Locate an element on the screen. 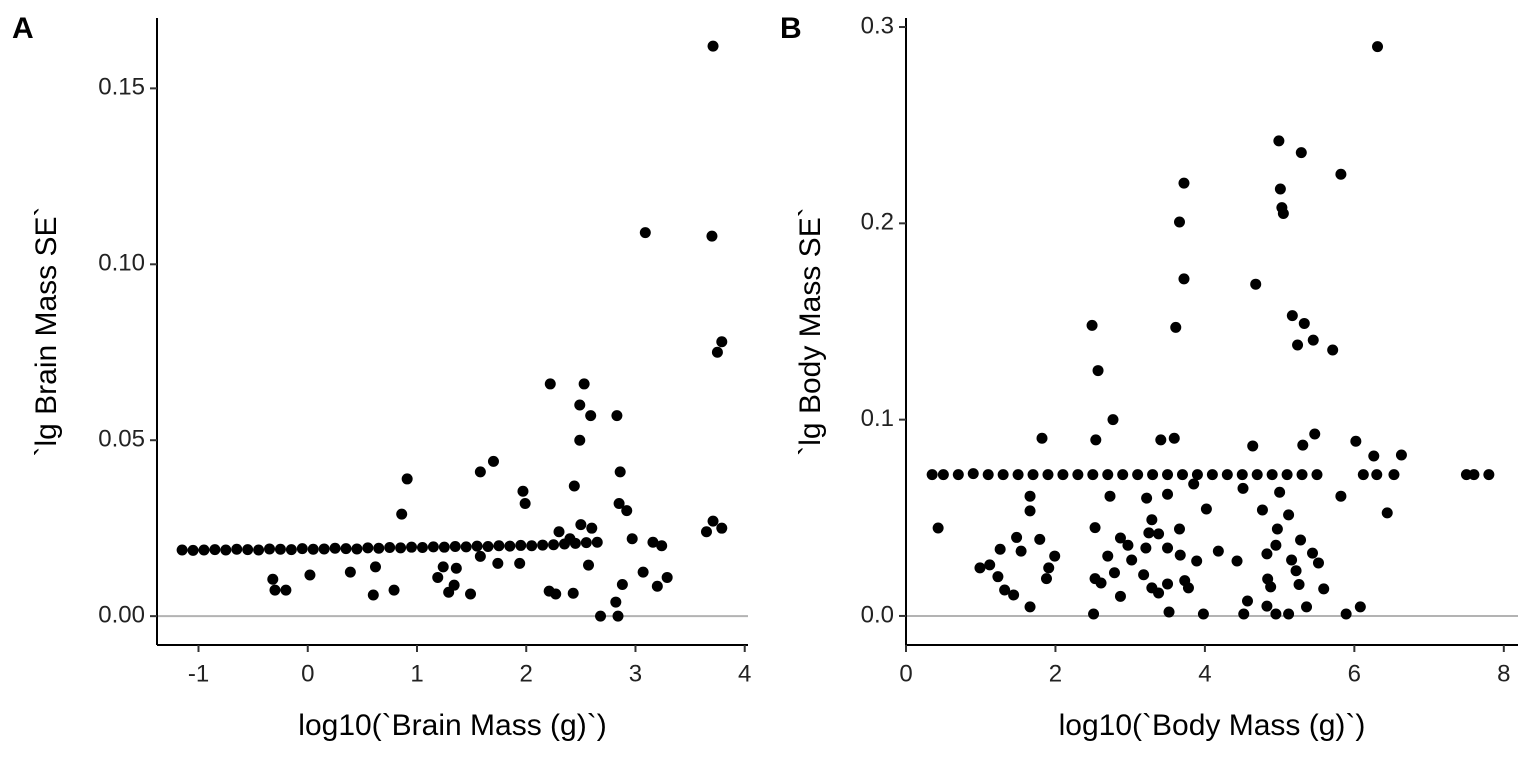  y-tick-label: 0.2 is located at coordinates (877, 222).